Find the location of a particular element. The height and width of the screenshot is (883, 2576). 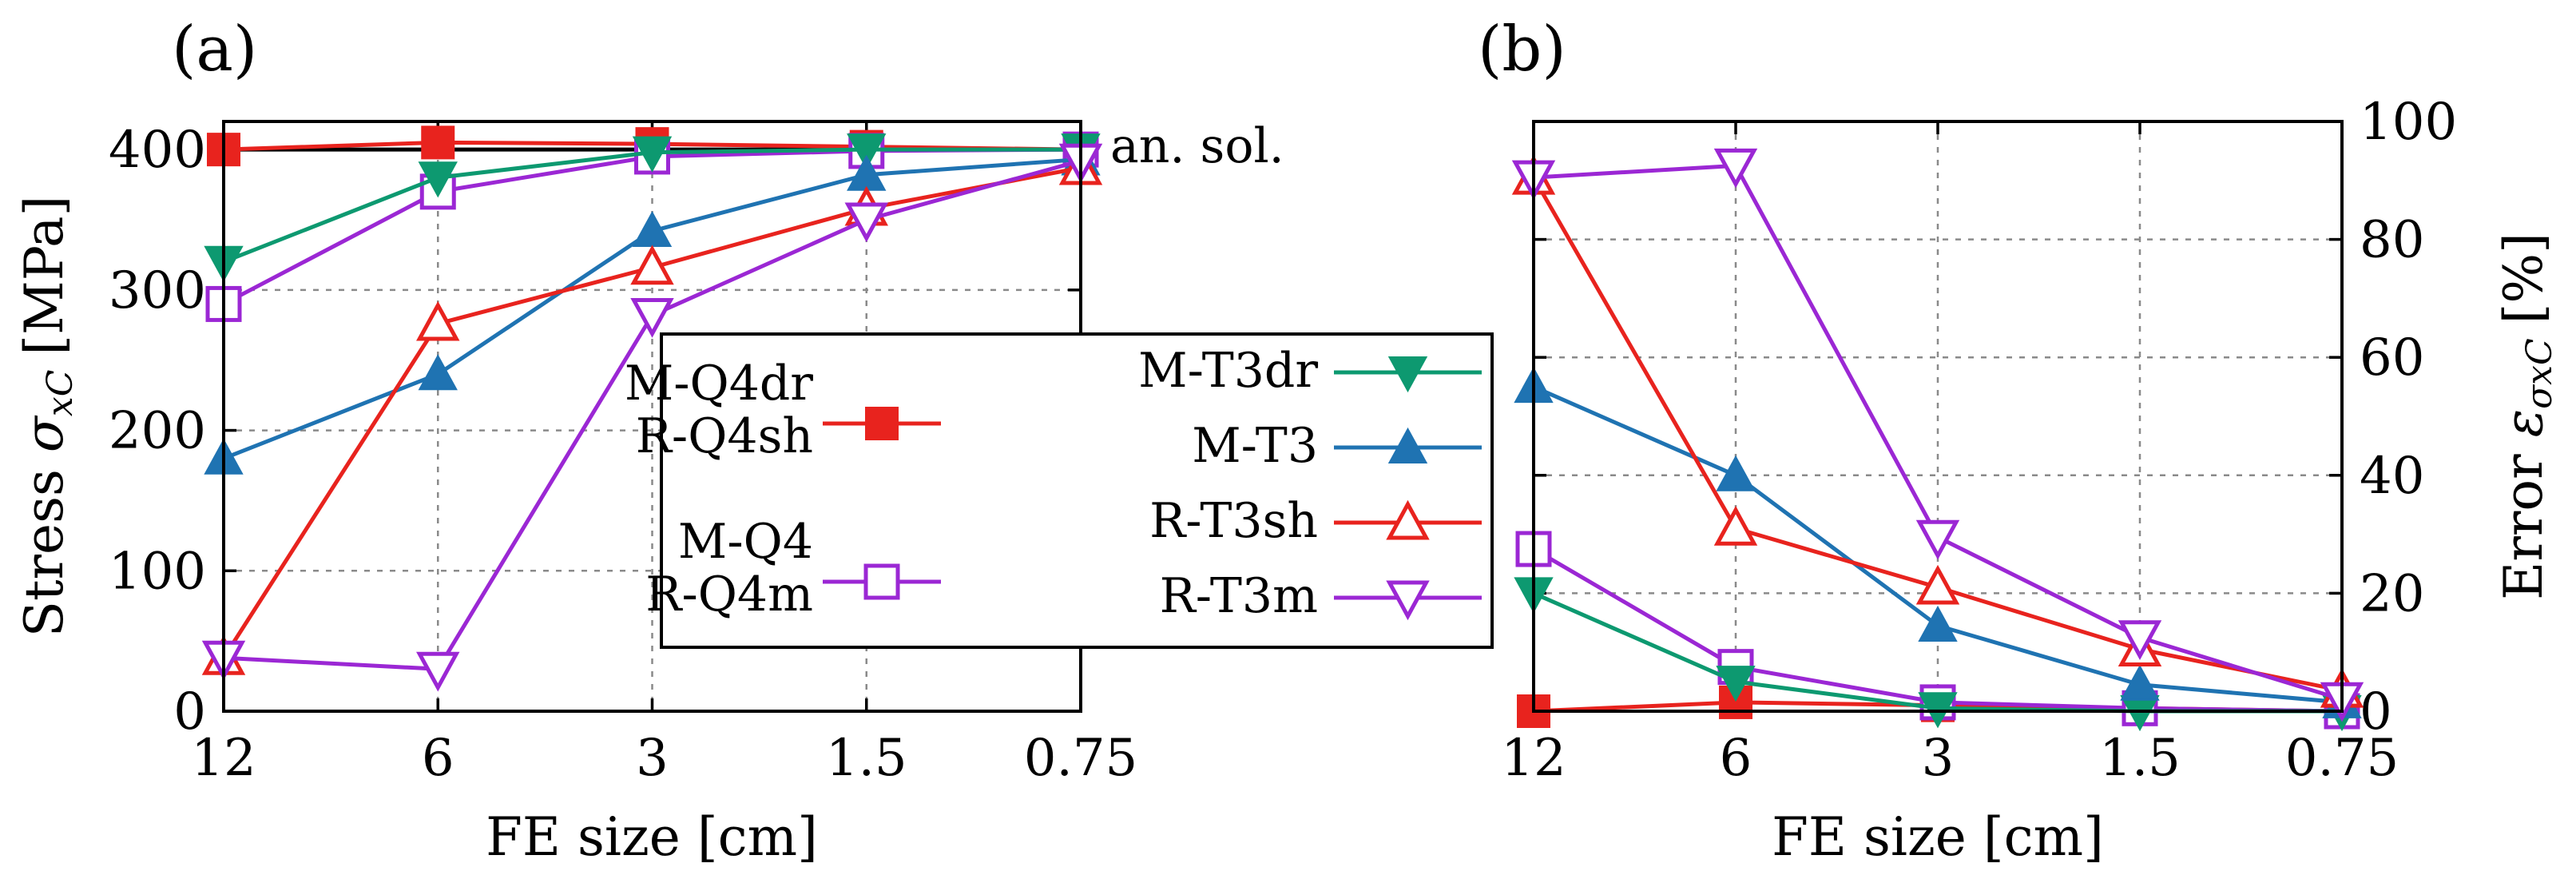

legend-box is located at coordinates (1077, 491).